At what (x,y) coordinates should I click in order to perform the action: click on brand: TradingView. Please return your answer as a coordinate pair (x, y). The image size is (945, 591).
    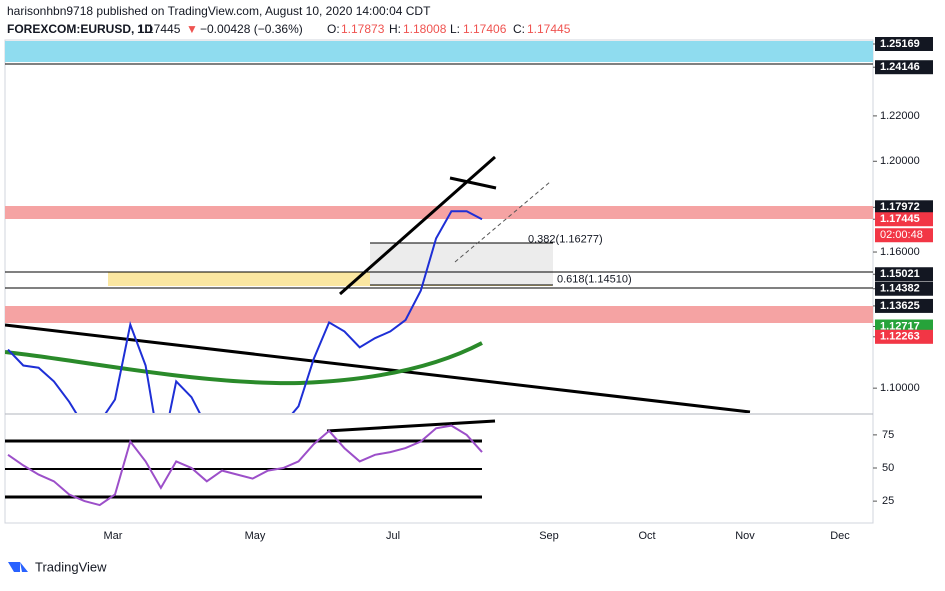
    Looking at the image, I should click on (71, 566).